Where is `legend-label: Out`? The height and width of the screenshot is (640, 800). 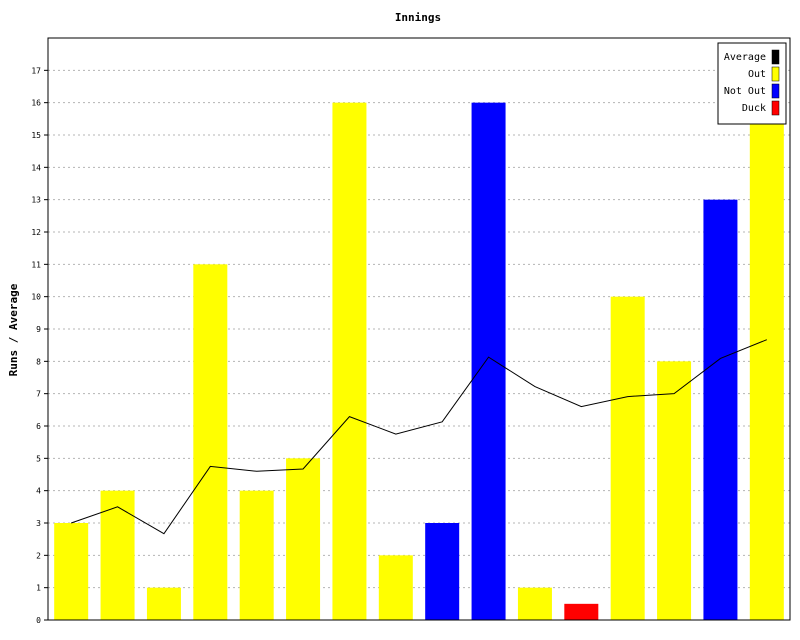 legend-label: Out is located at coordinates (757, 74).